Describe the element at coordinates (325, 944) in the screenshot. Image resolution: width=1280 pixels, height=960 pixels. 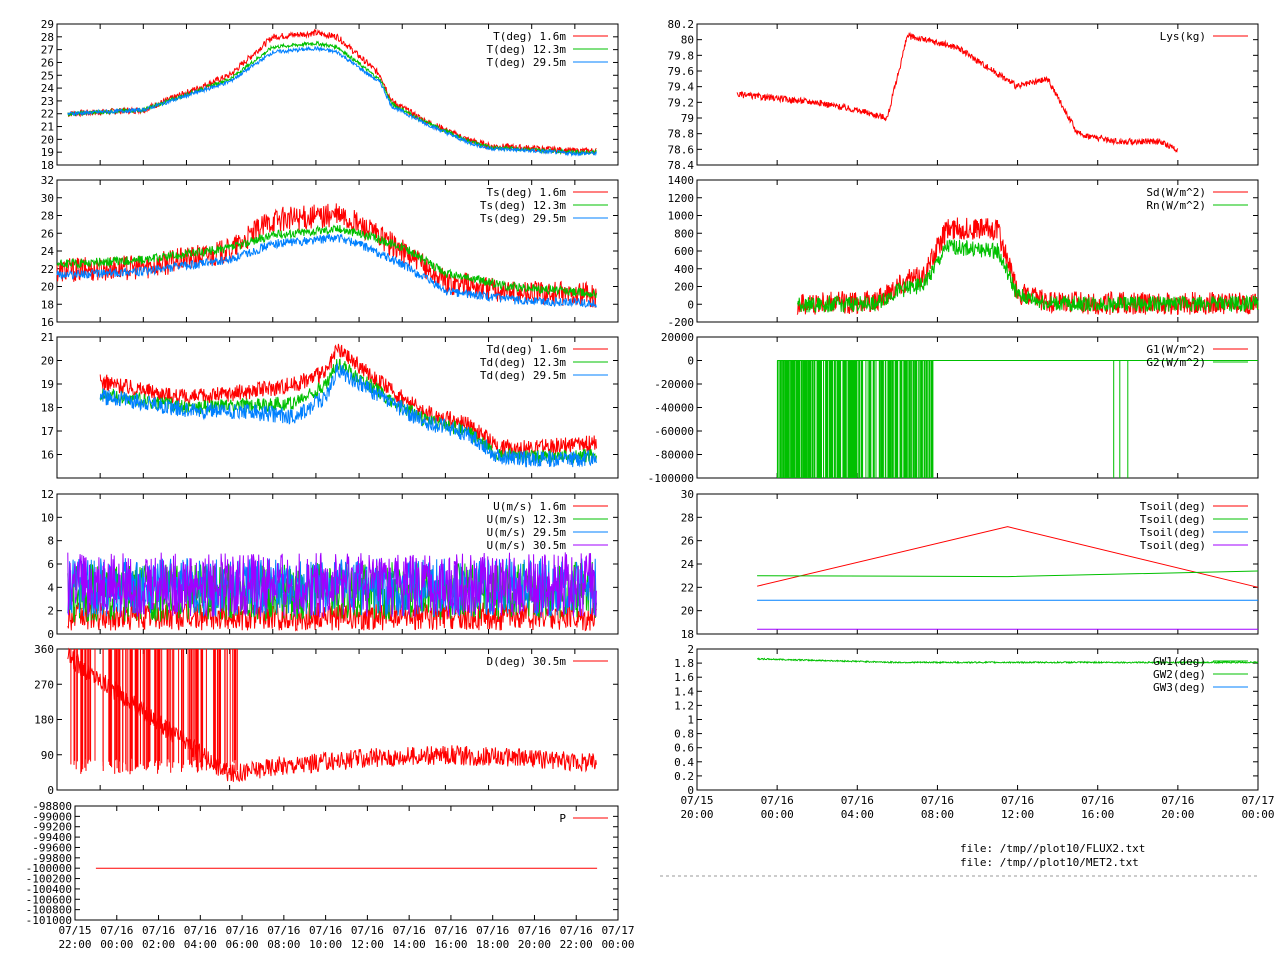
I see `x-tick-label: 10:00` at that location.